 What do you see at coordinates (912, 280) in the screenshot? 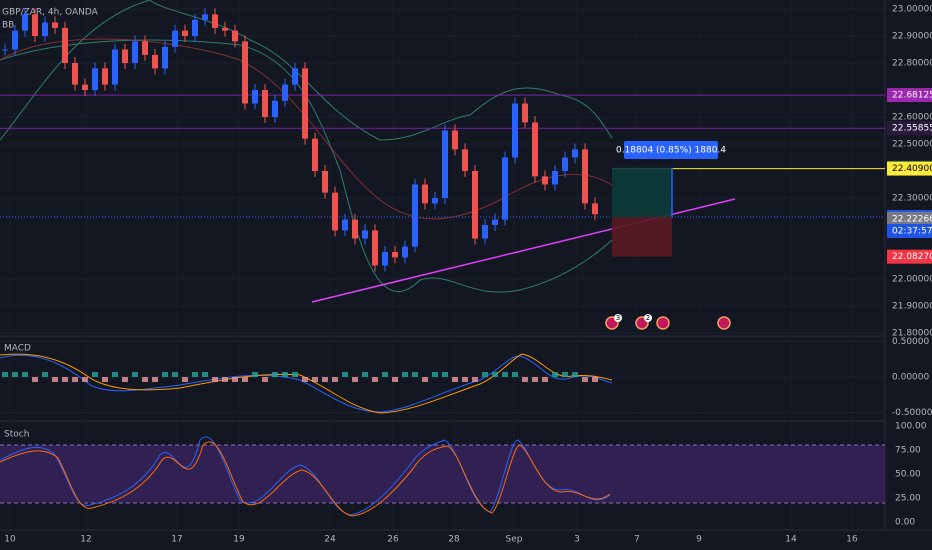
I see `price-tick-label: 22.00000` at bounding box center [912, 280].